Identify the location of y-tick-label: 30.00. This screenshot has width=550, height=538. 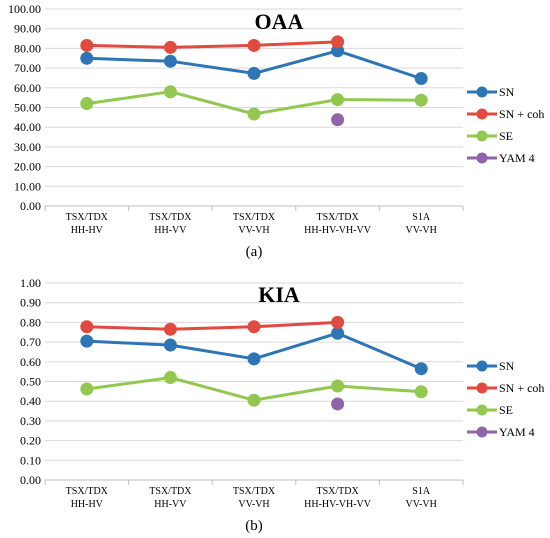
(27, 147).